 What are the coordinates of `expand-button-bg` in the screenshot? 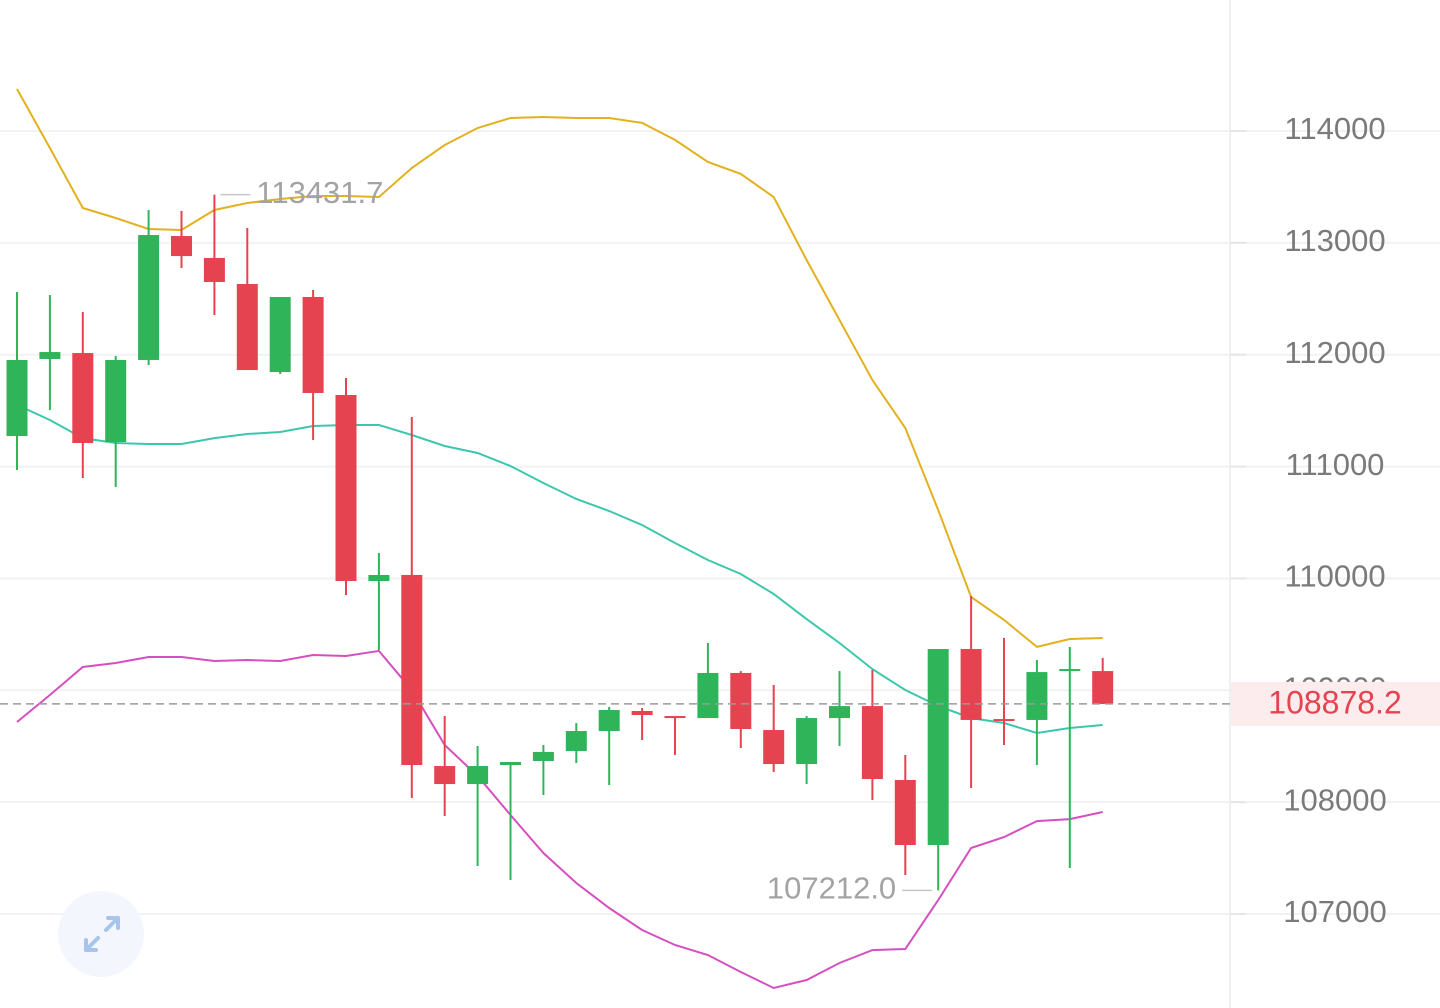 It's located at (101, 934).